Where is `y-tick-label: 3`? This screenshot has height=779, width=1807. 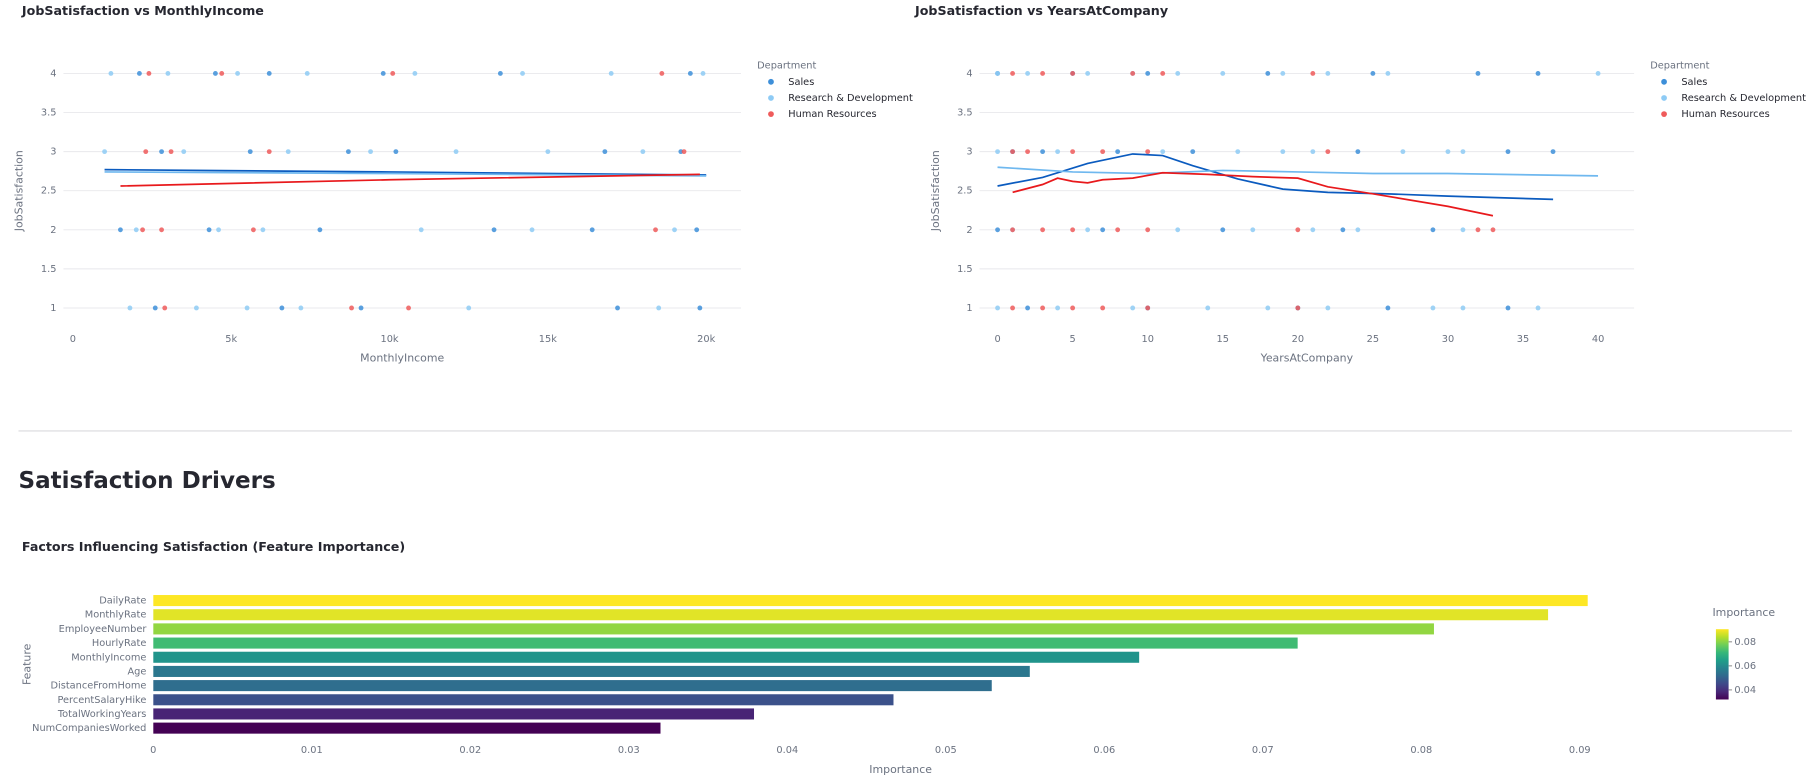
y-tick-label: 3 is located at coordinates (969, 152).